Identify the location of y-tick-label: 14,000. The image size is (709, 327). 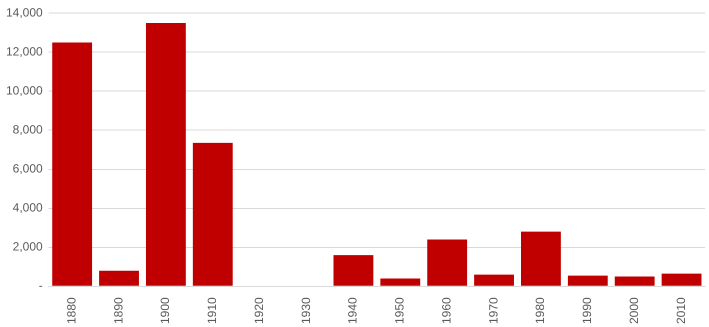
(25, 13).